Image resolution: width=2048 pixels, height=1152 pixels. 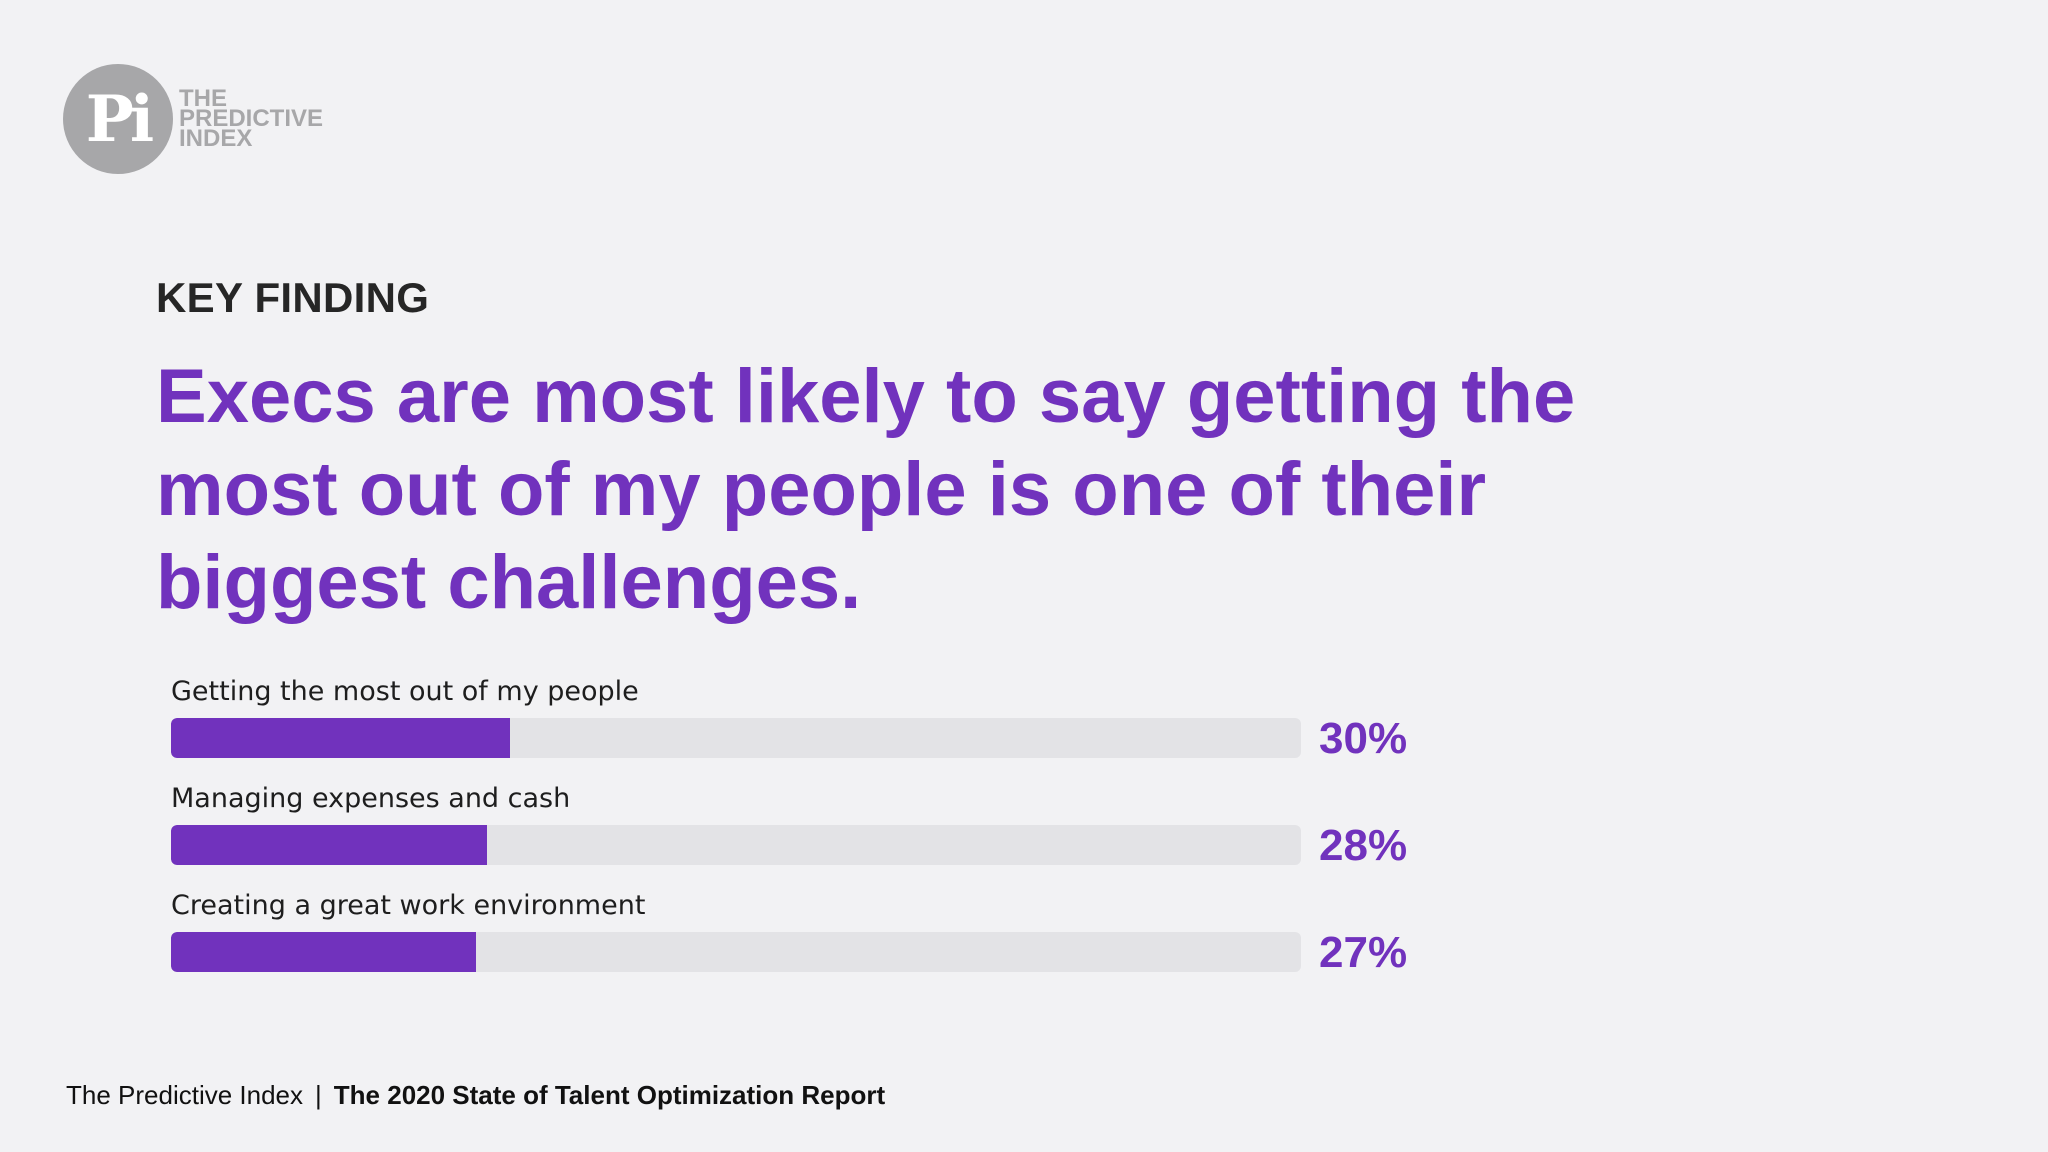 What do you see at coordinates (203, 98) in the screenshot?
I see `logo-line: THE` at bounding box center [203, 98].